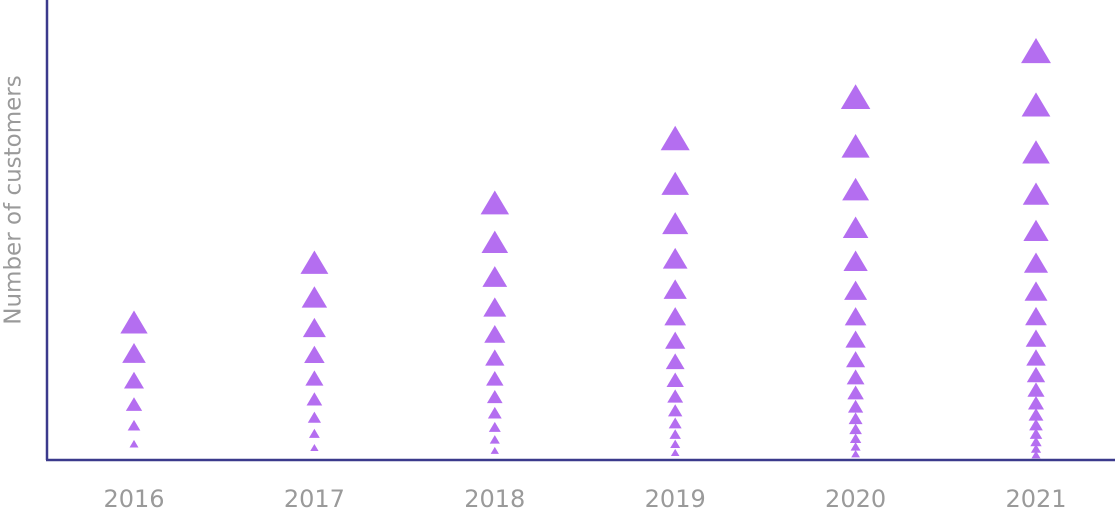  What do you see at coordinates (133, 499) in the screenshot?
I see `x-tick-label: 2016` at bounding box center [133, 499].